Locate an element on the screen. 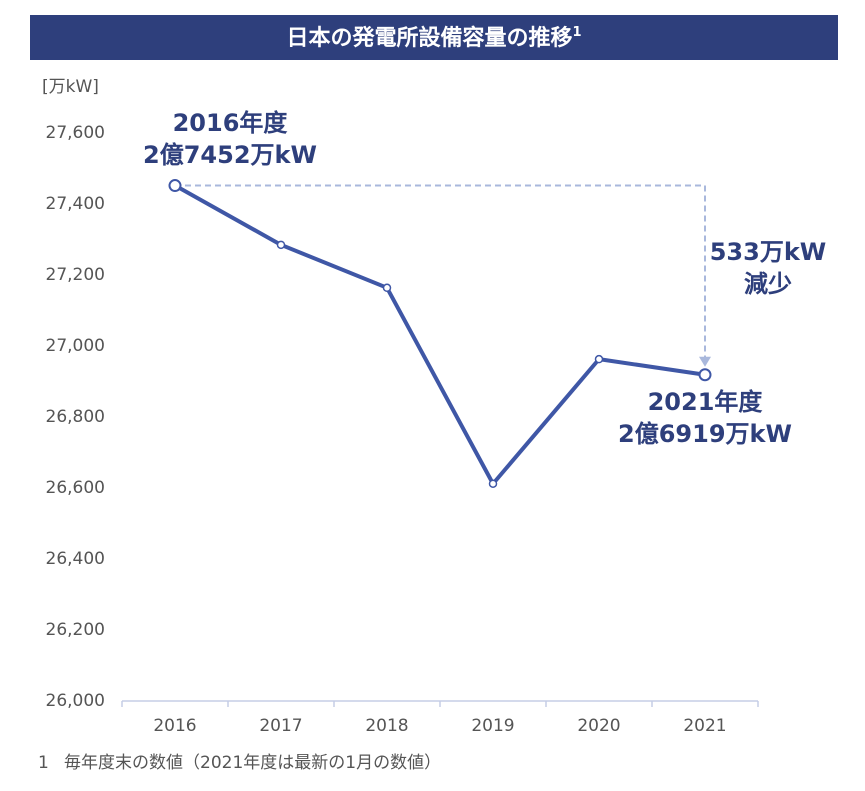 The width and height of the screenshot is (865, 791). start-value: 2億7452万kW is located at coordinates (230, 155).